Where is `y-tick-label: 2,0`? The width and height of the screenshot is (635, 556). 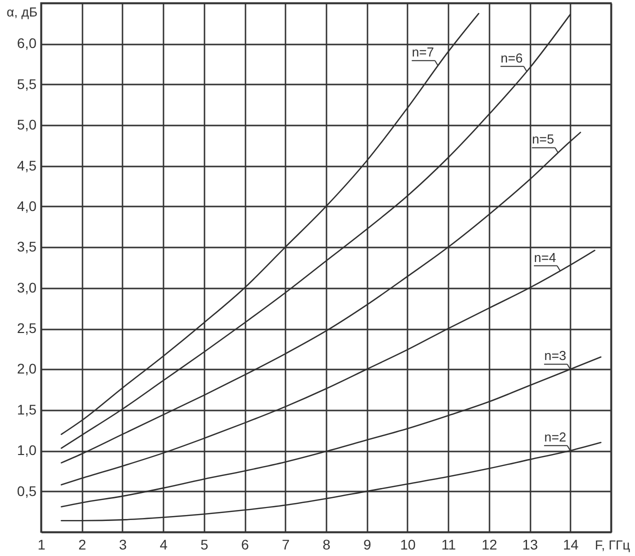
y-tick-label: 2,0 is located at coordinates (27, 368).